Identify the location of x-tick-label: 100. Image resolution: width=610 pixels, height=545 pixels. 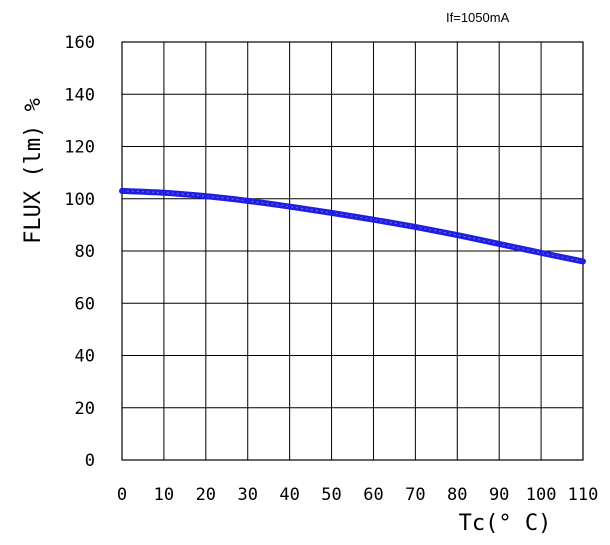
(541, 495).